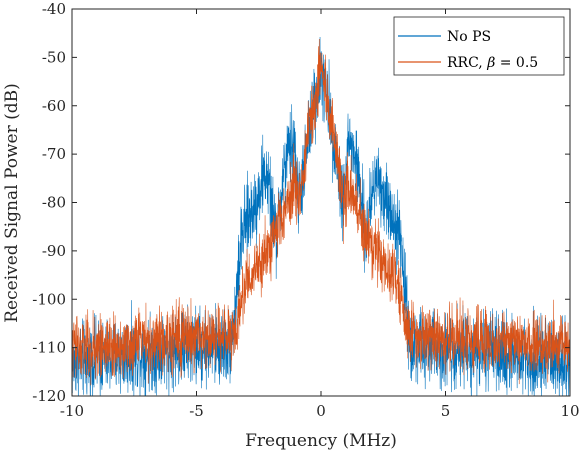 The width and height of the screenshot is (581, 454). I want to click on y-tick-label: -100, so click(49, 299).